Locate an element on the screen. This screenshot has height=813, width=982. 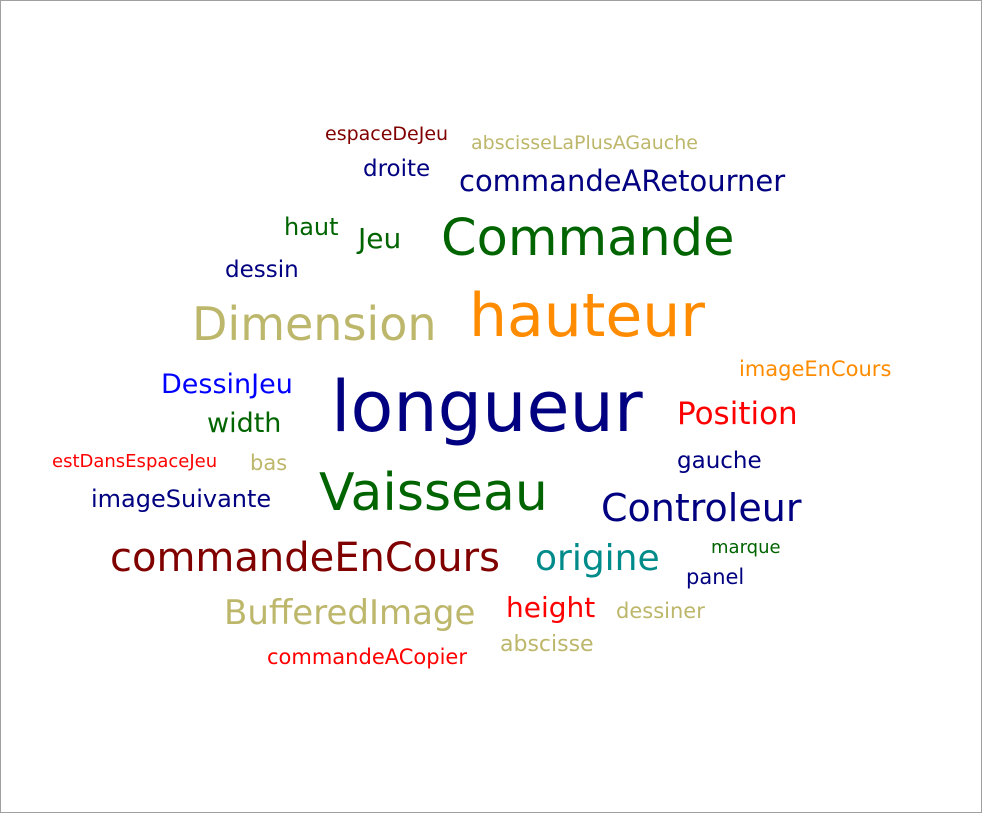
word-imagesuivante: imageSuivante is located at coordinates (181, 499).